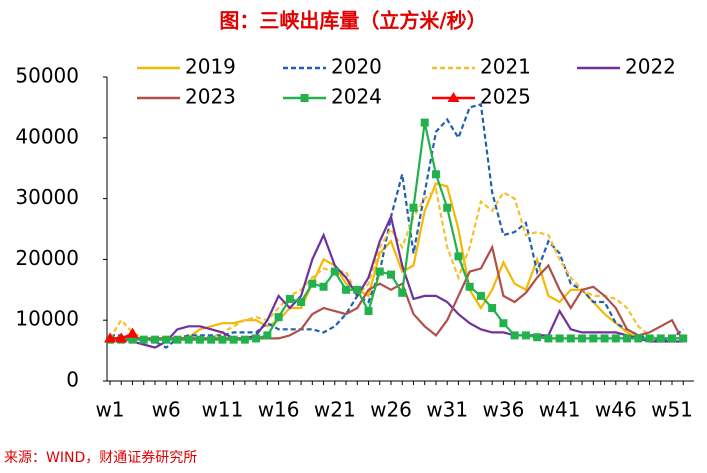  What do you see at coordinates (100, 458) in the screenshot?
I see `source: 来源：WIND，财通证券研究所` at bounding box center [100, 458].